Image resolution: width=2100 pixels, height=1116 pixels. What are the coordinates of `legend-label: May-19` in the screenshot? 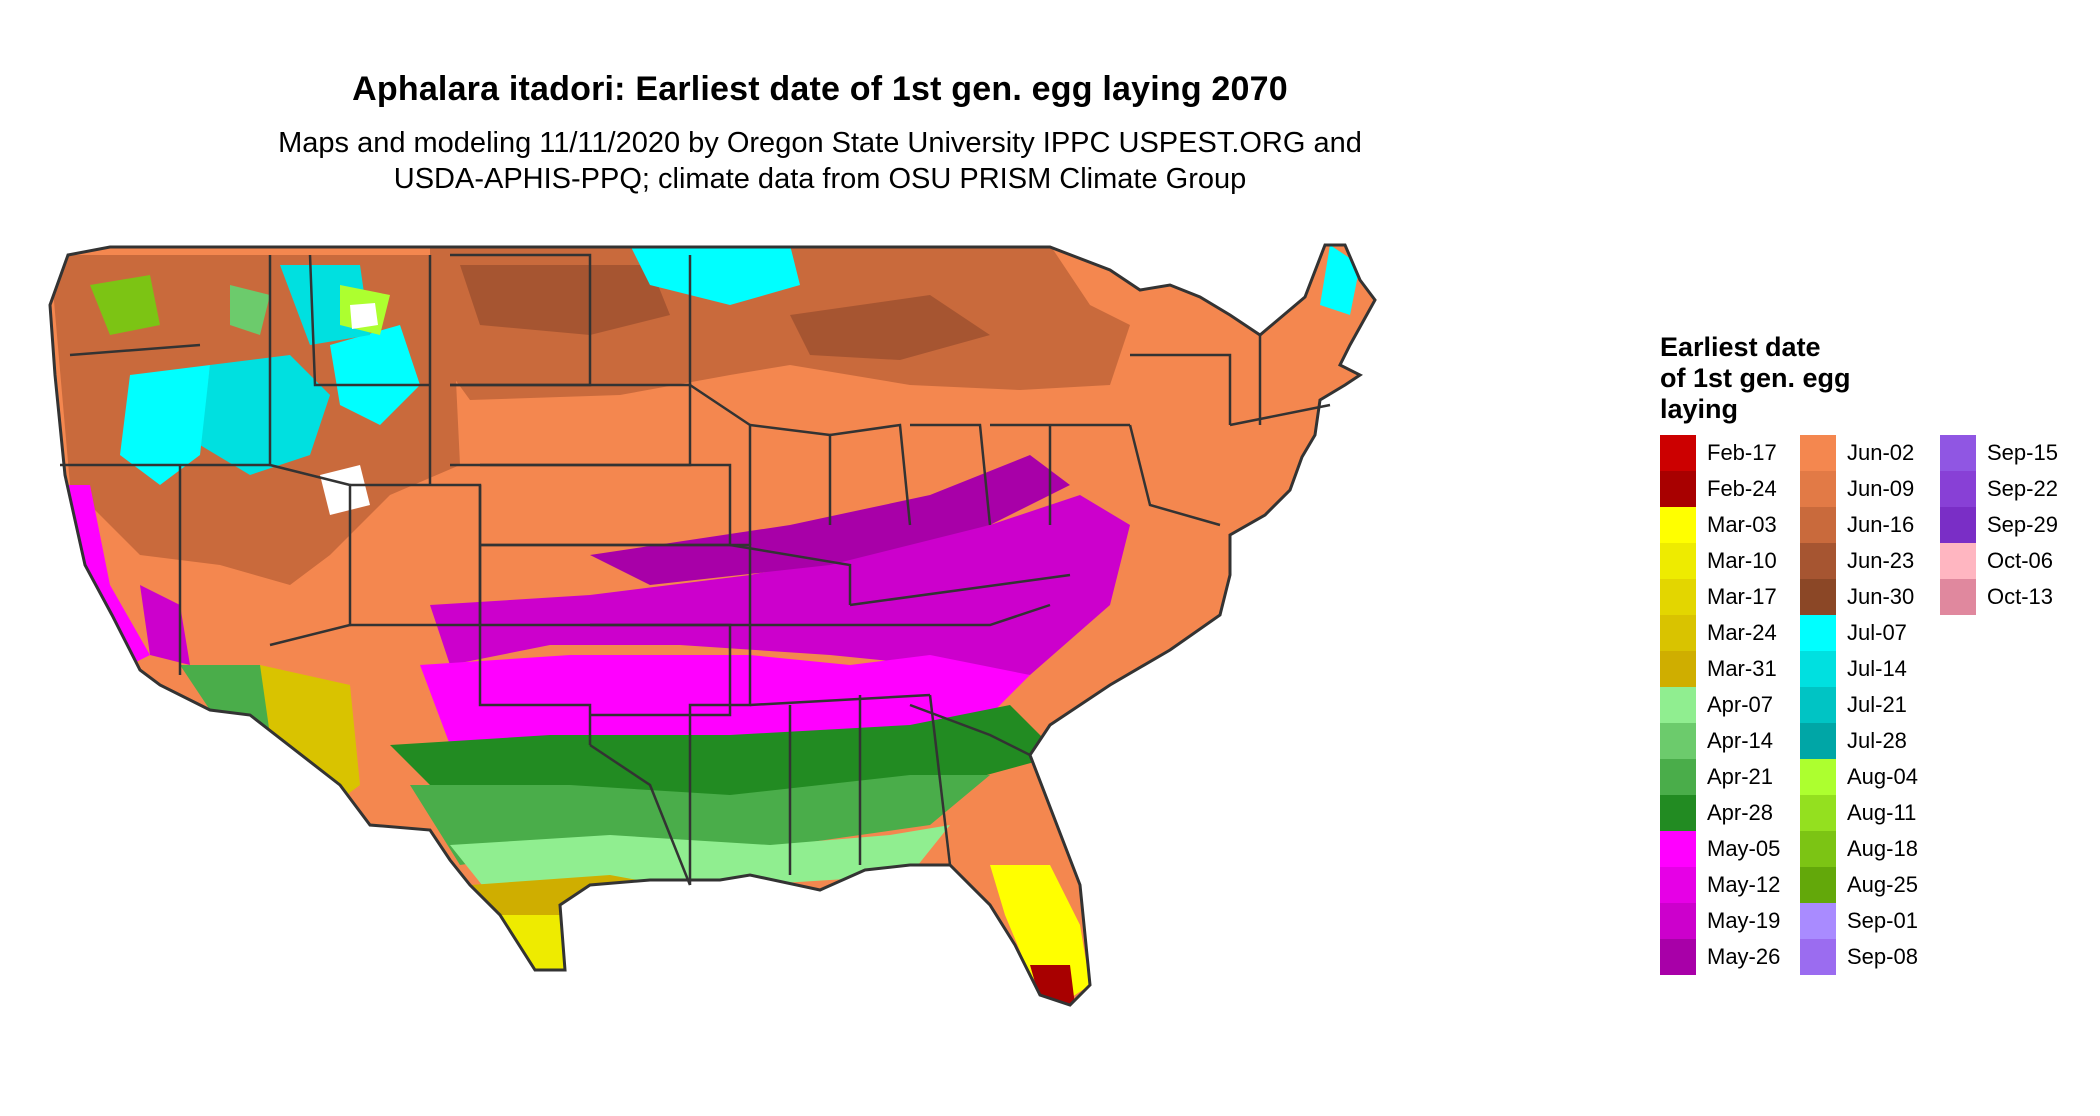 It's located at (1744, 920).